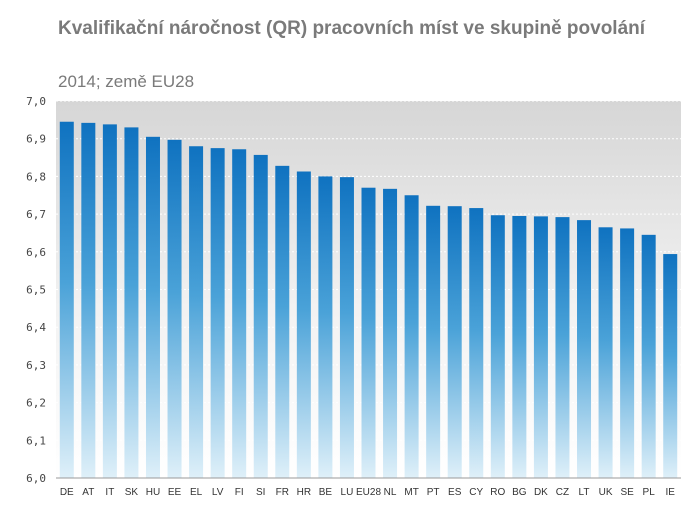 This screenshot has height=519, width=696. What do you see at coordinates (476, 343) in the screenshot?
I see `bar-cy` at bounding box center [476, 343].